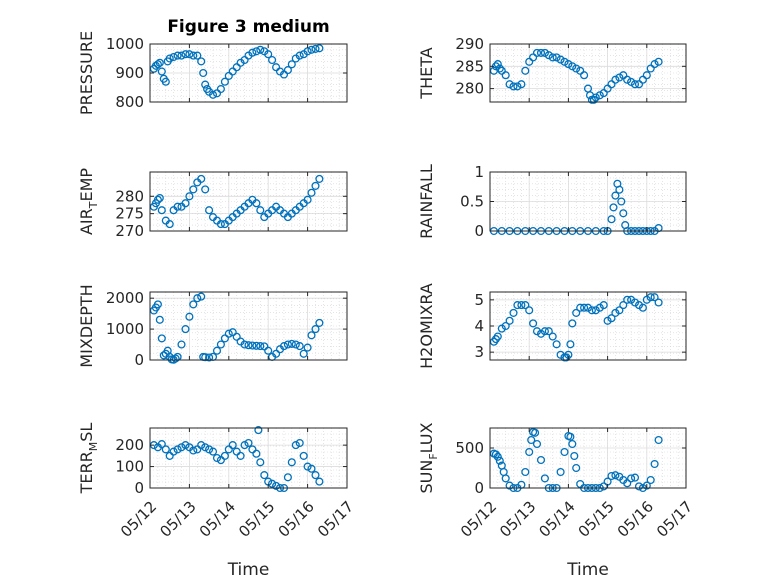 This screenshot has height=583, width=778. I want to click on x-tick-label: 05/13, so click(177, 519).